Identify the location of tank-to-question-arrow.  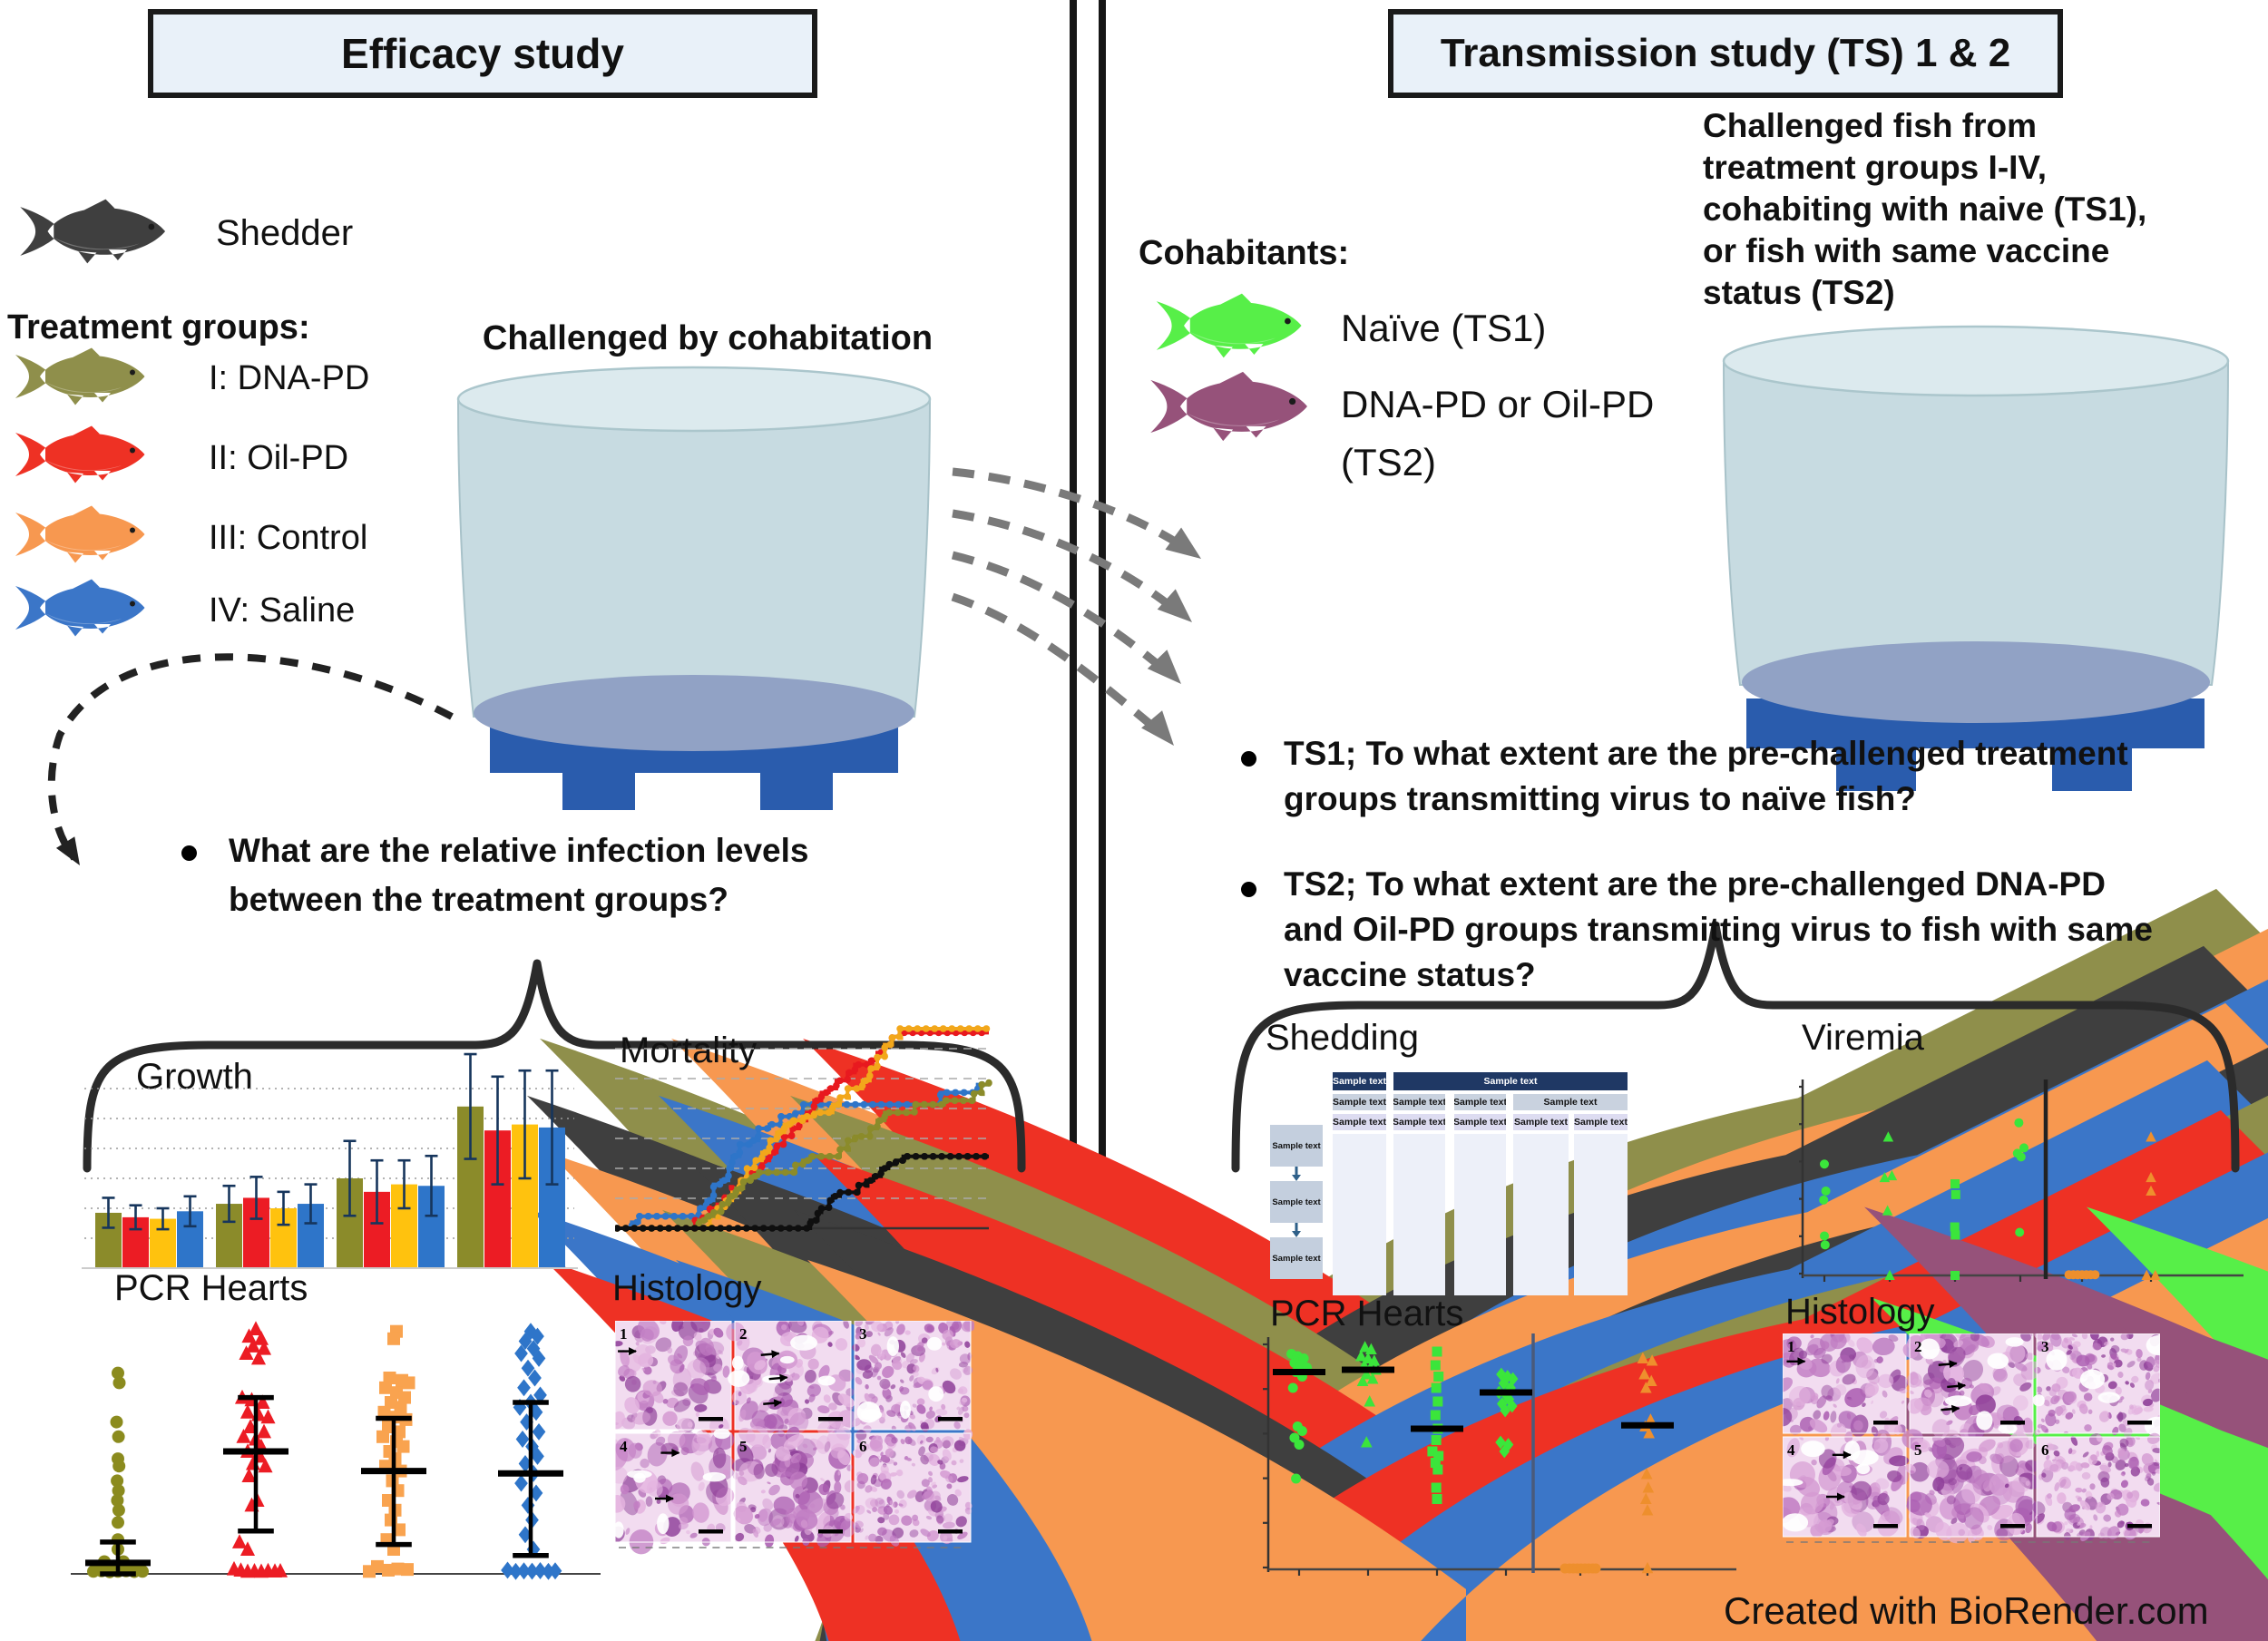
(250, 759).